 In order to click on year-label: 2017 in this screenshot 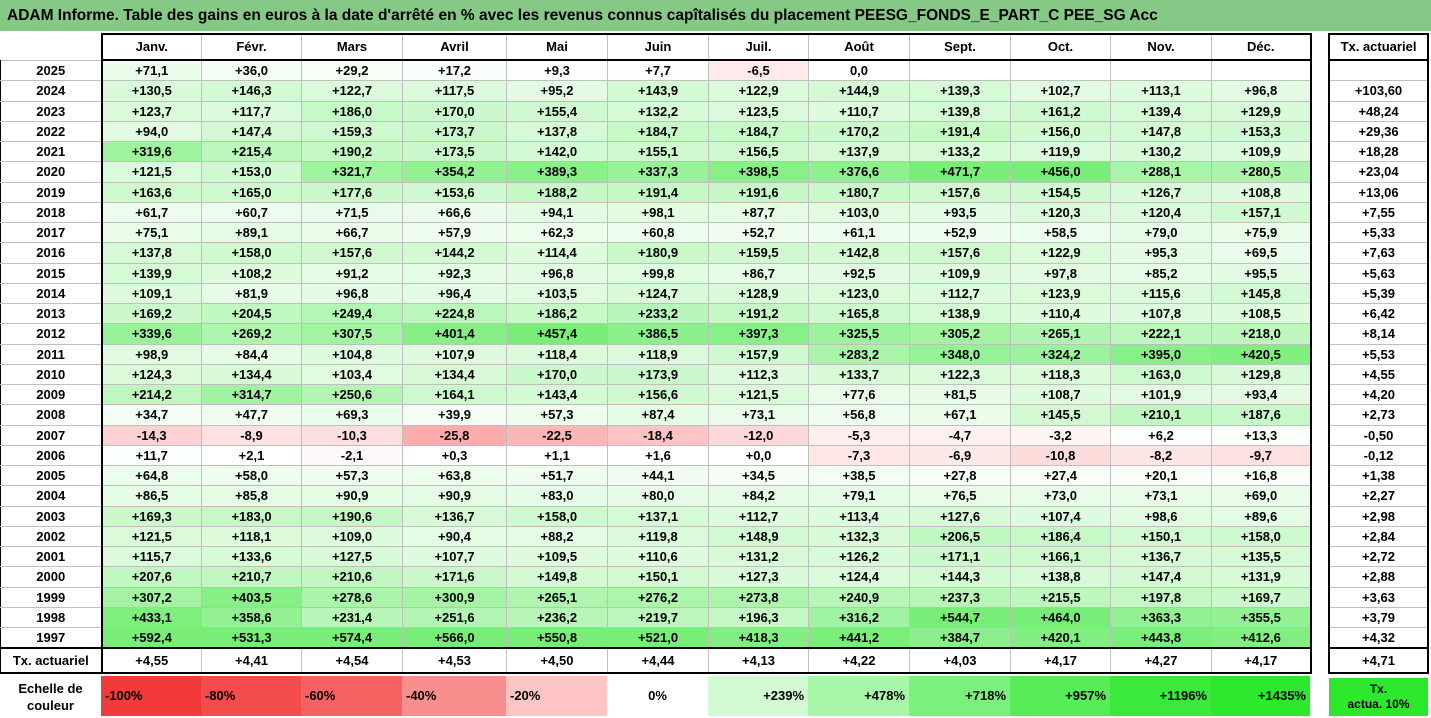, I will do `click(51, 232)`.